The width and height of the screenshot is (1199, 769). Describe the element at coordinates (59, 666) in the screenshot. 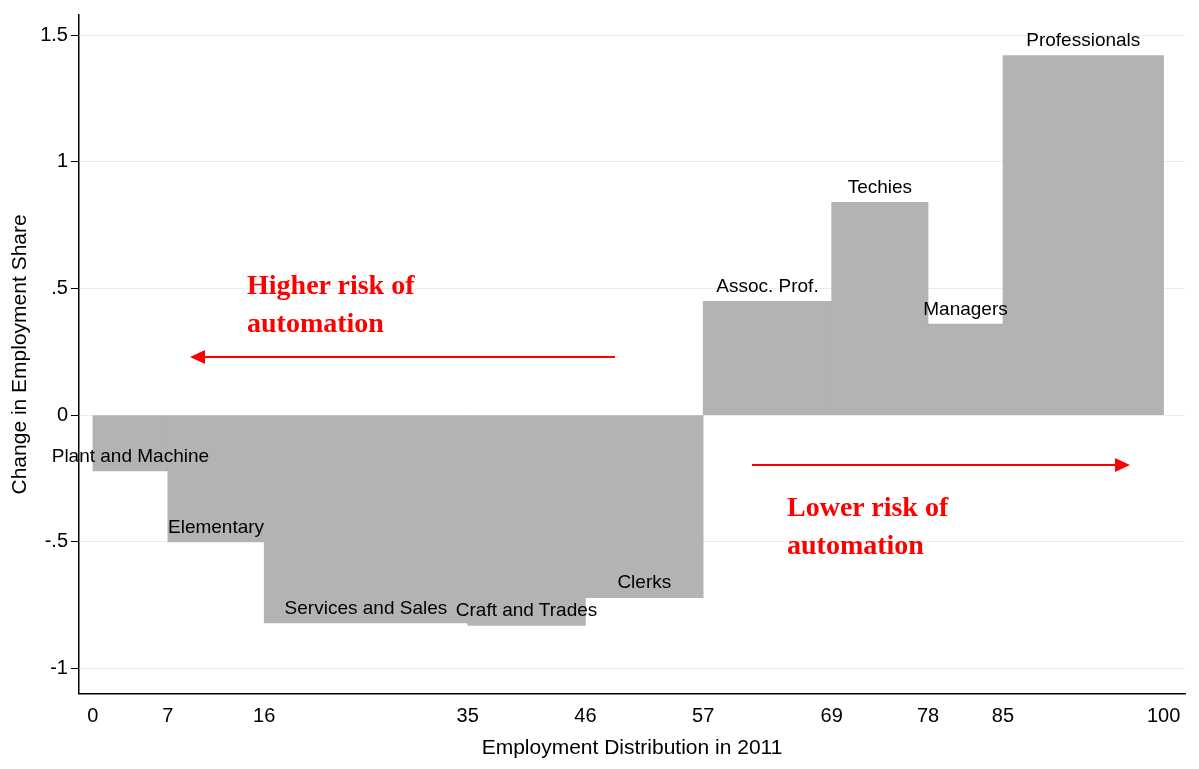

I see `y-tick-label: -1` at that location.